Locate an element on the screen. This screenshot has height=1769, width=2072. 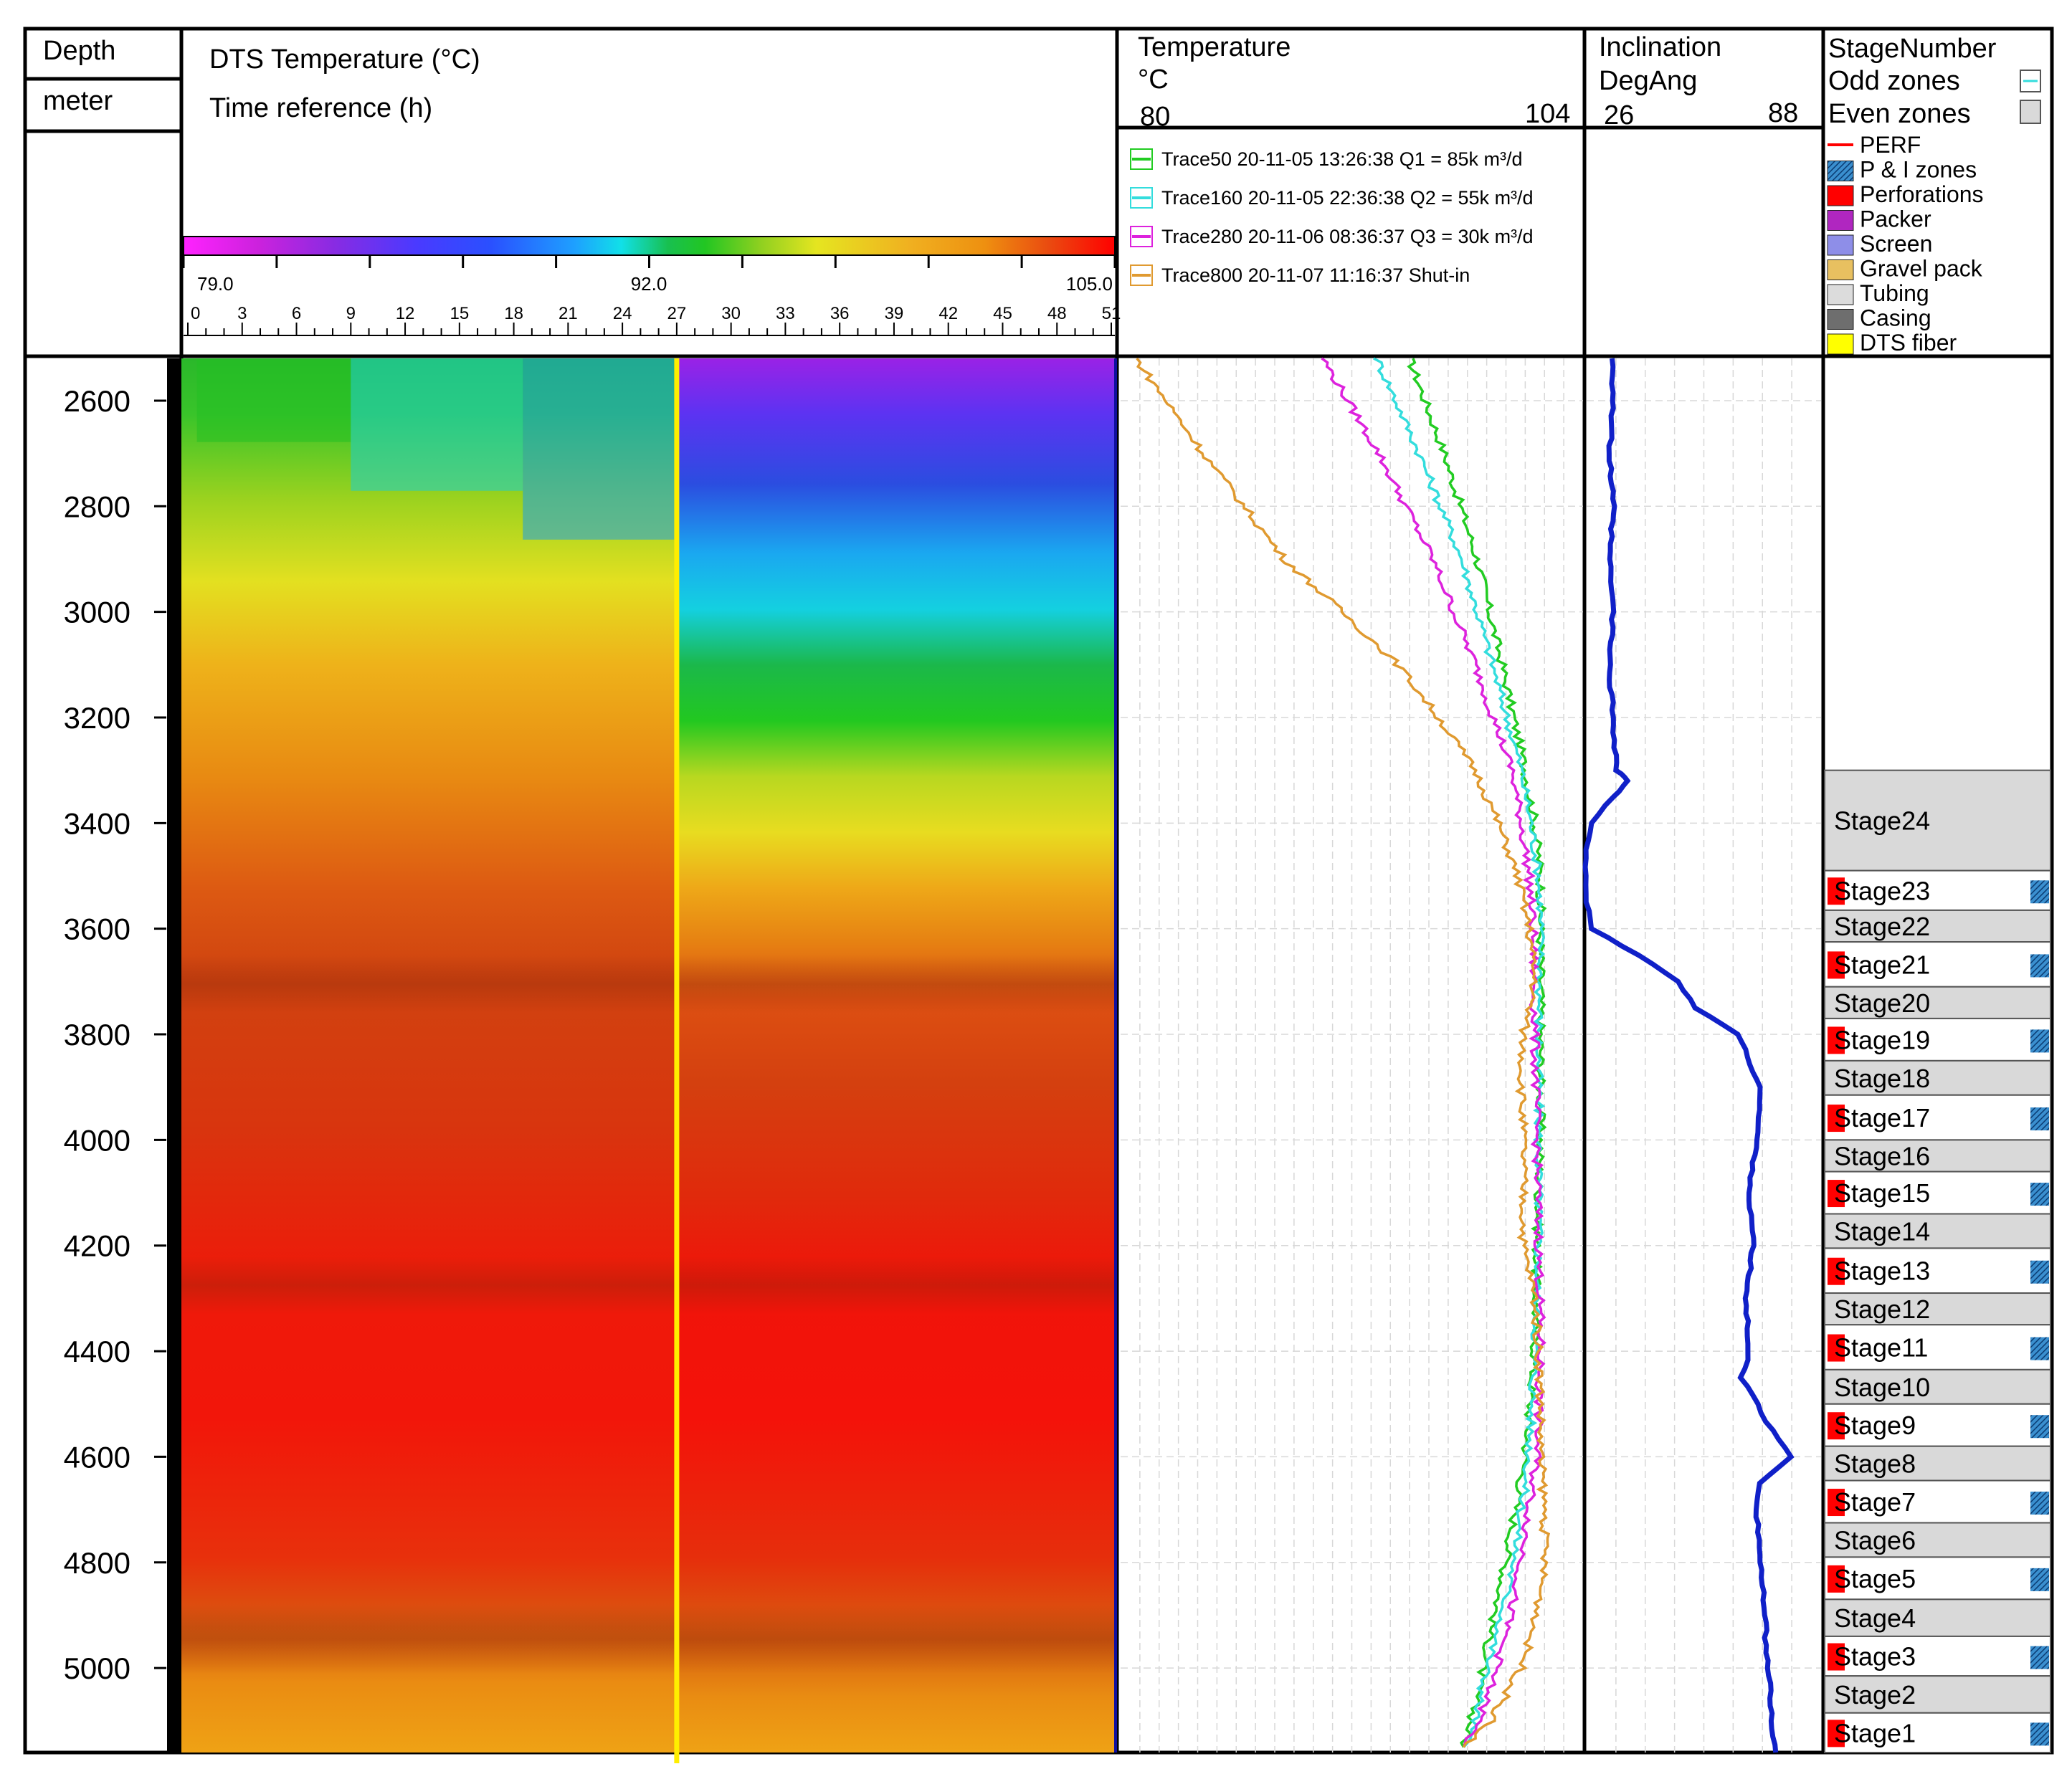
temperature-series-trace160 is located at coordinates (1459, 1052).